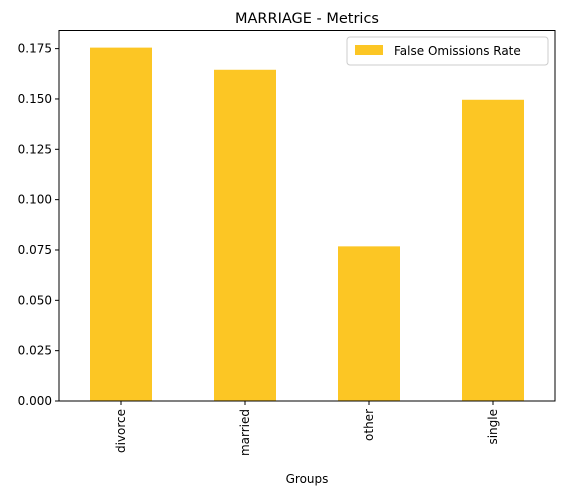  Describe the element at coordinates (369, 50) in the screenshot. I see `legend-swatch` at that location.